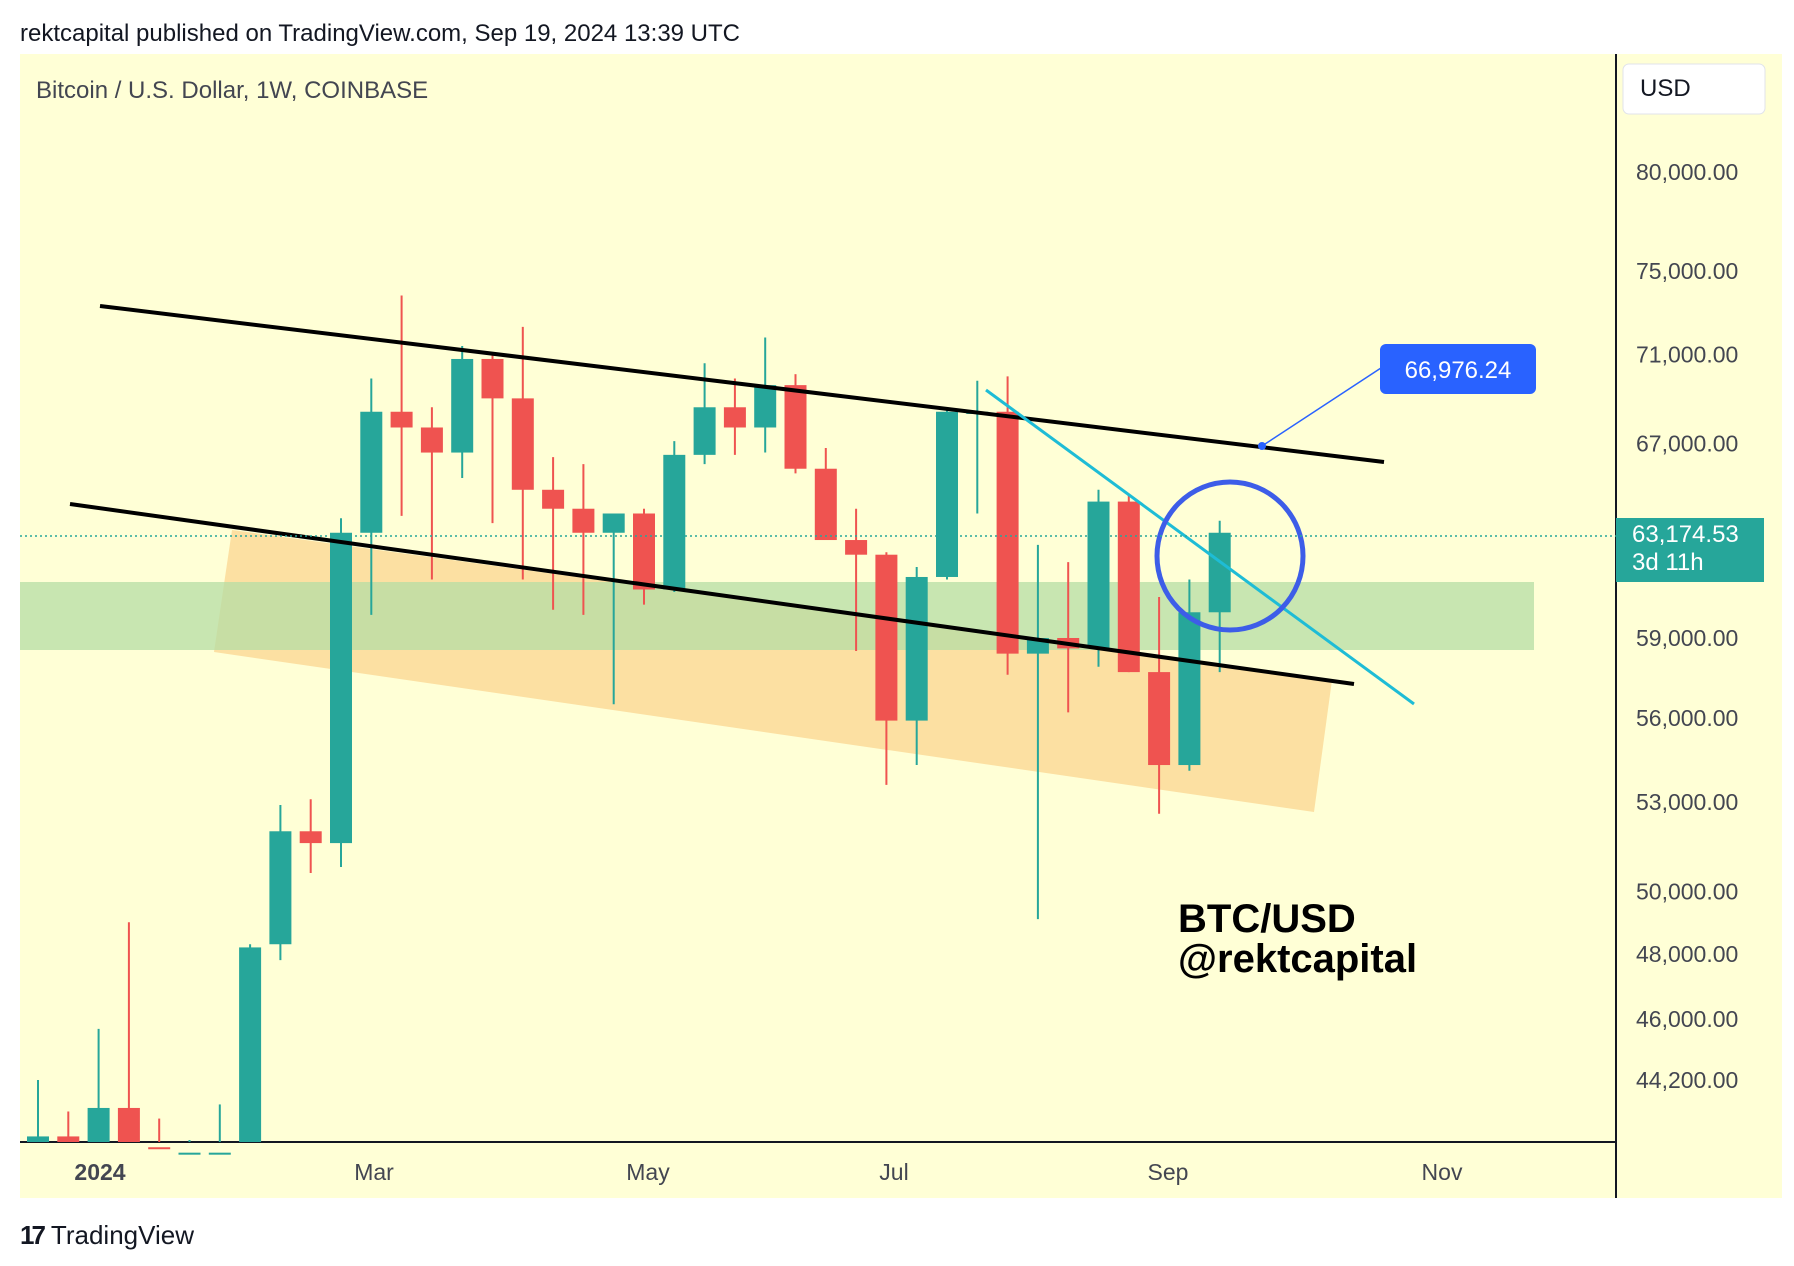  Describe the element at coordinates (1168, 1172) in the screenshot. I see `time-tick-label: Sep` at that location.